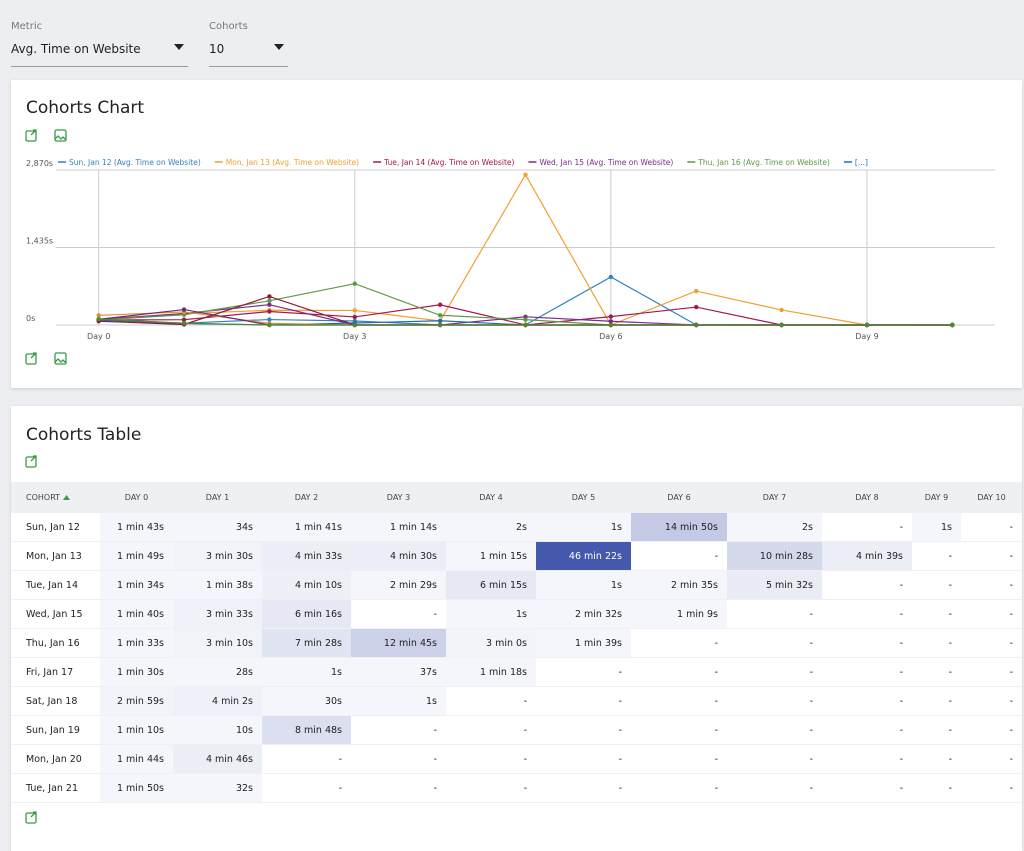  Describe the element at coordinates (136, 585) in the screenshot. I see `table-cell: 1 min 34s` at that location.